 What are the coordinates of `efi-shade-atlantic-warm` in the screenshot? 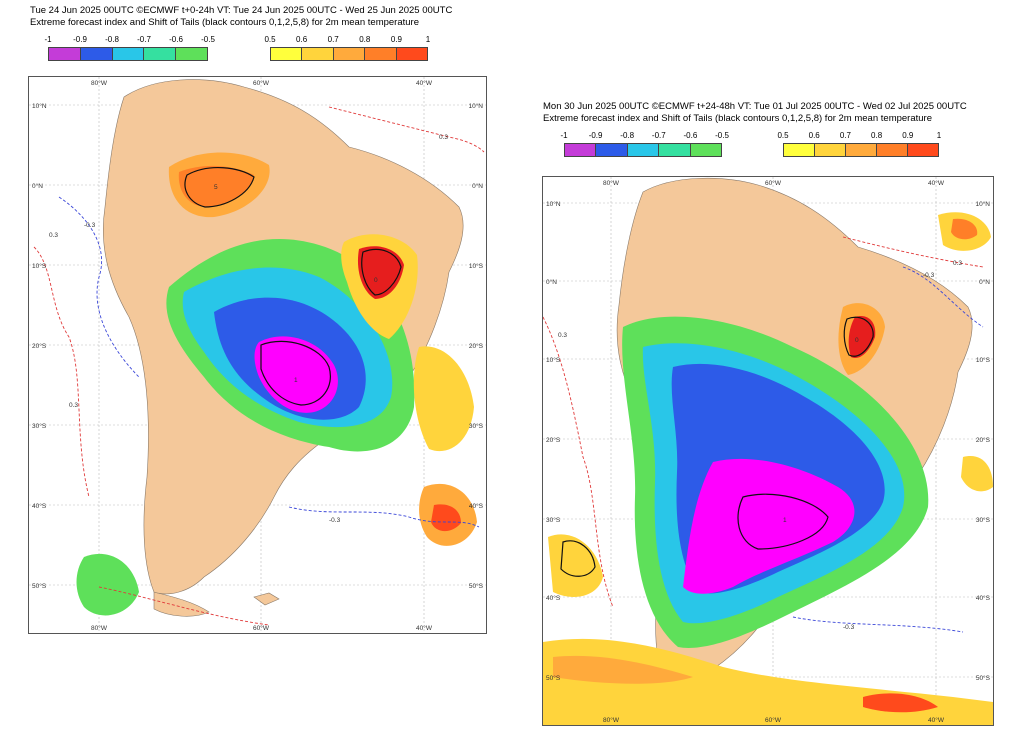 It's located at (443, 399).